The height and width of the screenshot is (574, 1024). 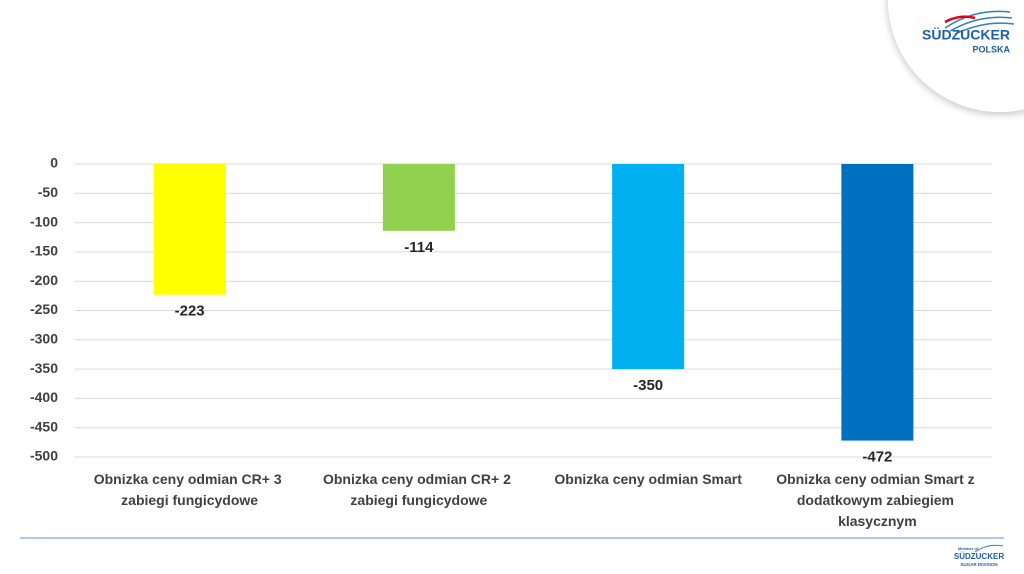 What do you see at coordinates (648, 385) in the screenshot?
I see `data-label: -350` at bounding box center [648, 385].